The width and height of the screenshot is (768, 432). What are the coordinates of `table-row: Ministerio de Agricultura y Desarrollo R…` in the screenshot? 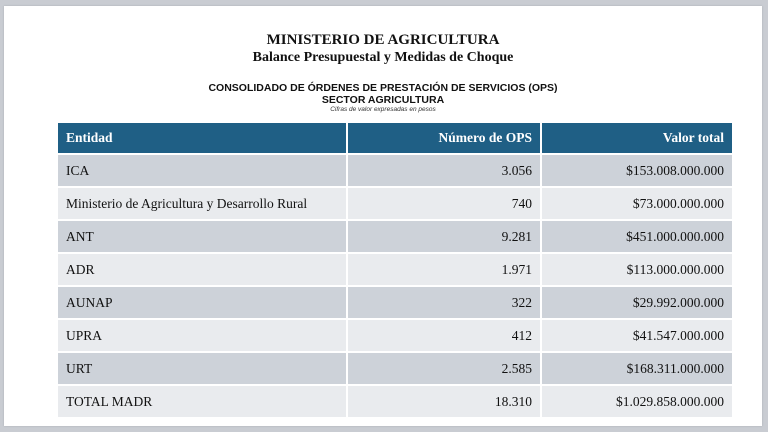 It's located at (395, 203).